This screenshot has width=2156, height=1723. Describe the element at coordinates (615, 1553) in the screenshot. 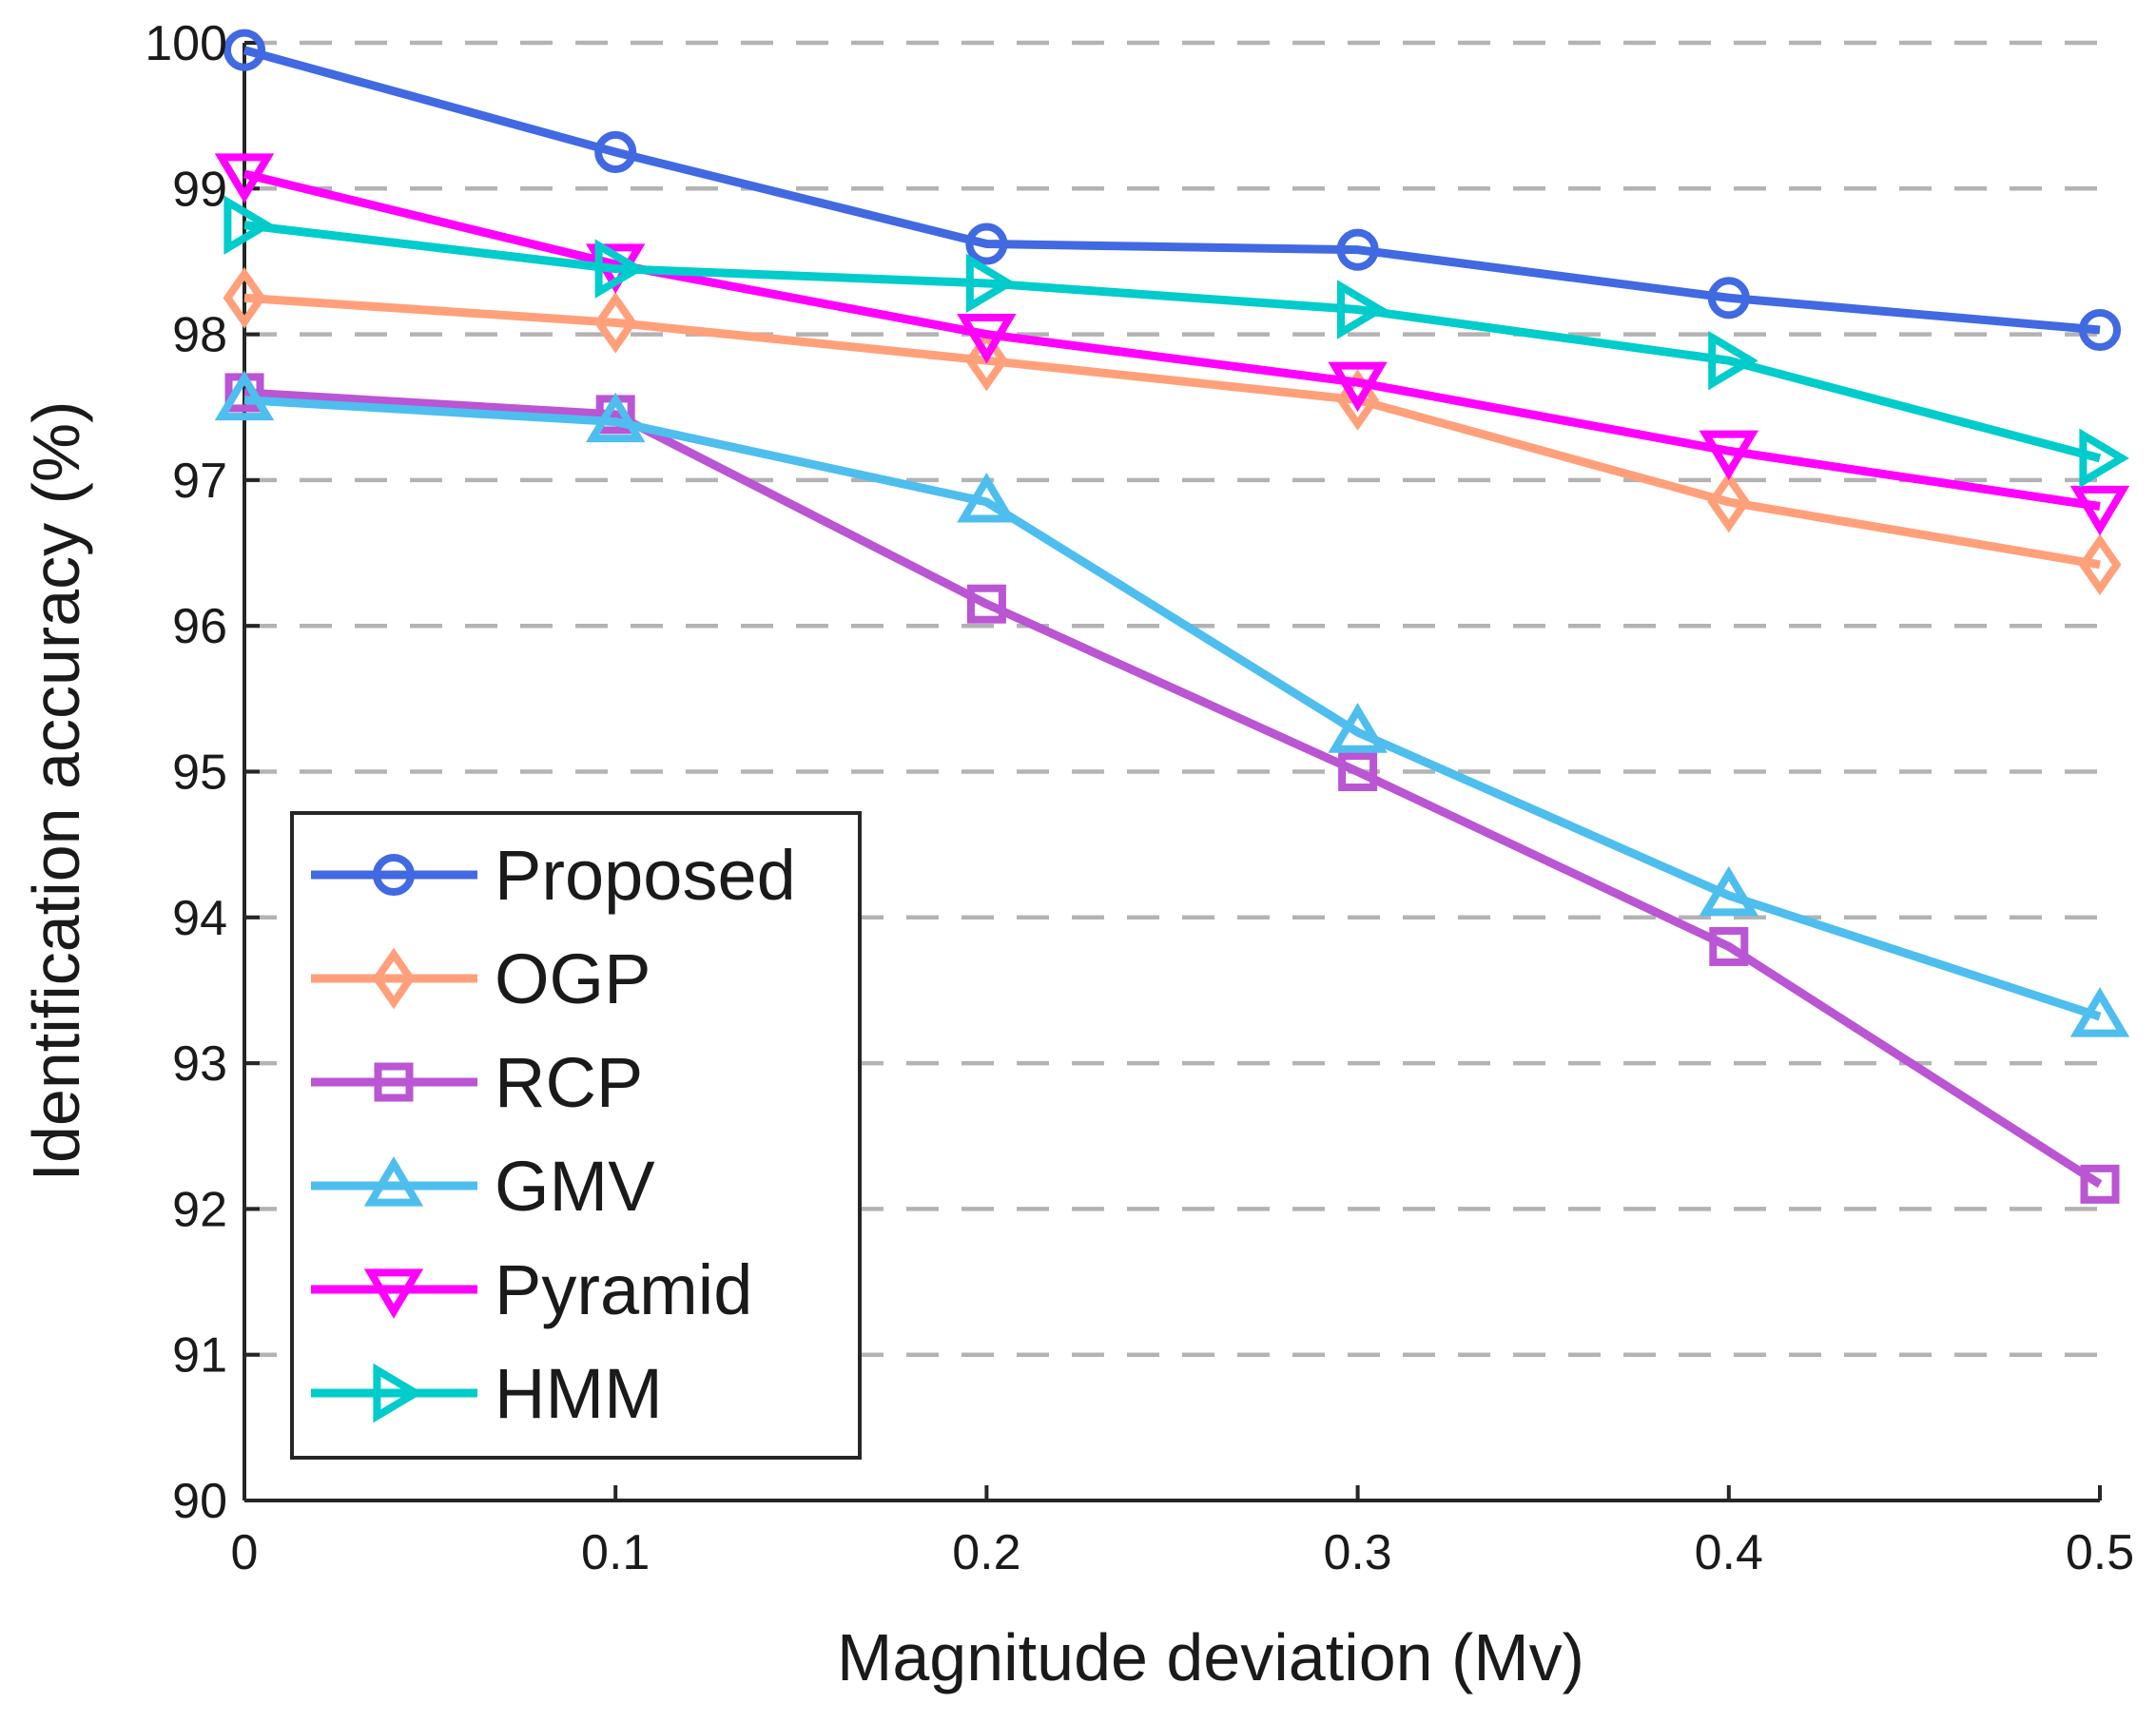

I see `x-tick-label: 0.1` at that location.